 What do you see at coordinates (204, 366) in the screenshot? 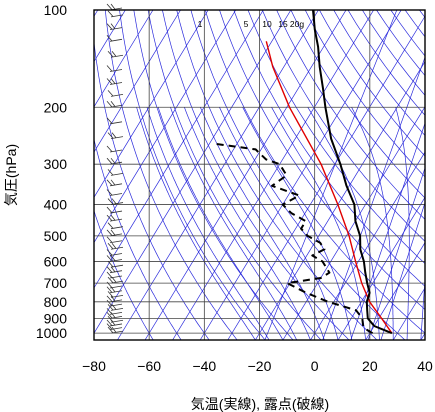
I see `x-tick-label: −40` at bounding box center [204, 366].